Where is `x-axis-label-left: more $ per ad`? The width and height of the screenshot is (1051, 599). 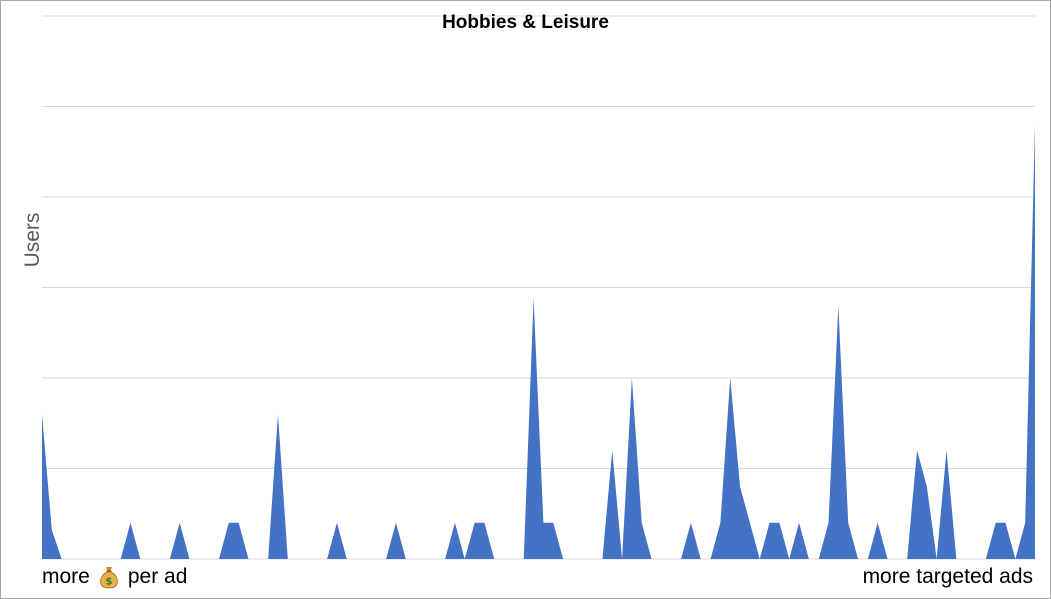 x-axis-label-left: more $ per ad is located at coordinates (114, 577).